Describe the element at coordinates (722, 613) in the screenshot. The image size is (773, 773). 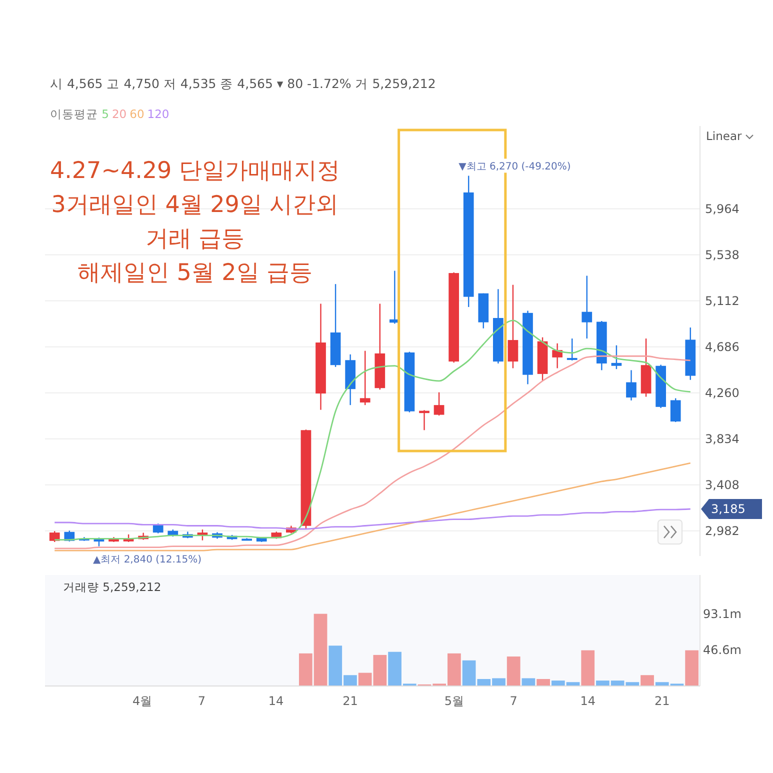
I see `y-tick-label: 93.1m` at that location.